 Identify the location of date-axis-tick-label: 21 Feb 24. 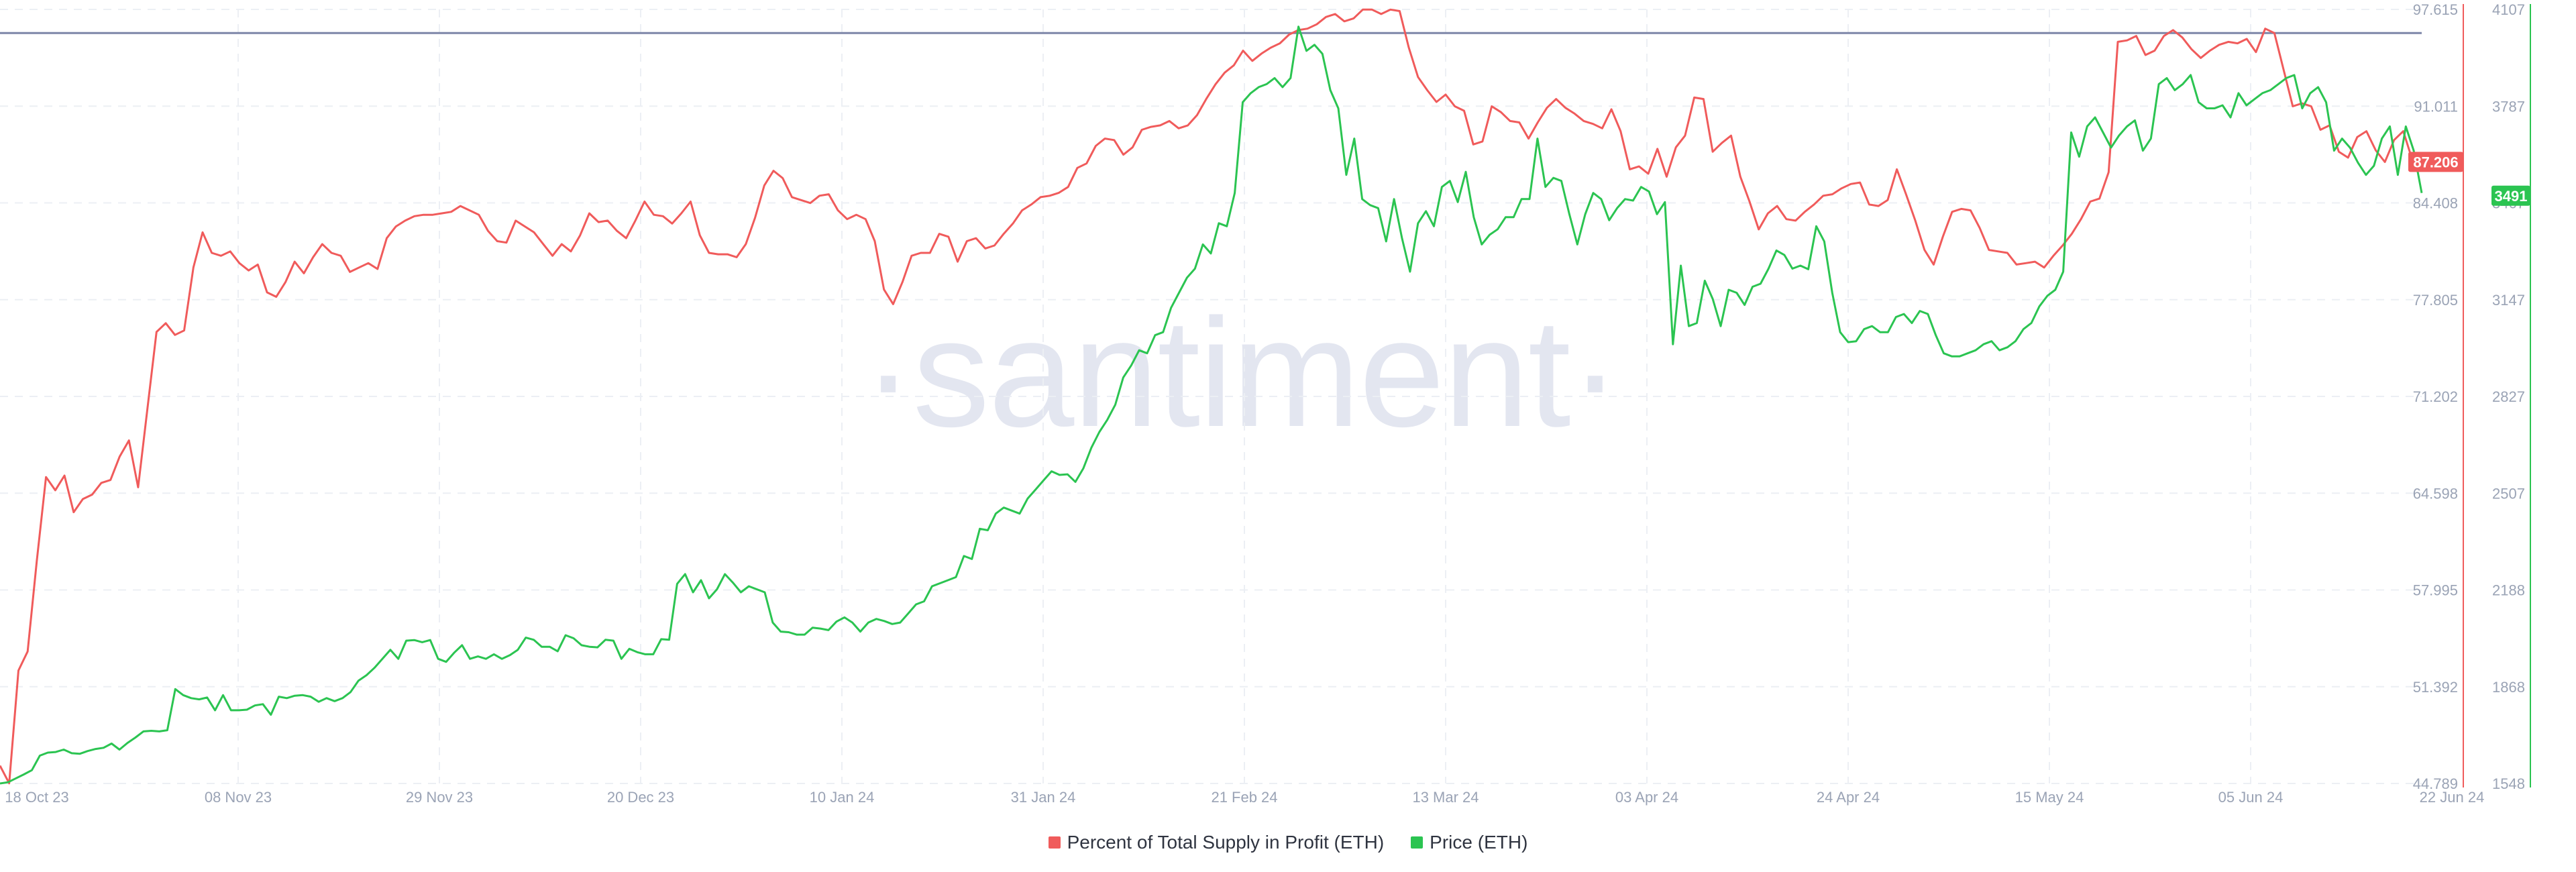
(1244, 798).